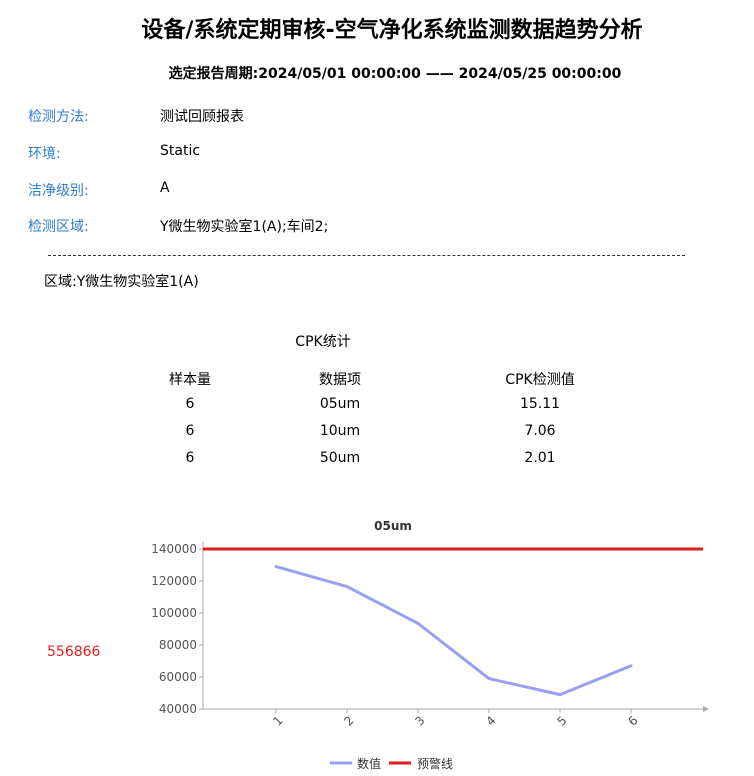 The width and height of the screenshot is (754, 776). What do you see at coordinates (178, 677) in the screenshot?
I see `y-tick-label: 60000` at bounding box center [178, 677].